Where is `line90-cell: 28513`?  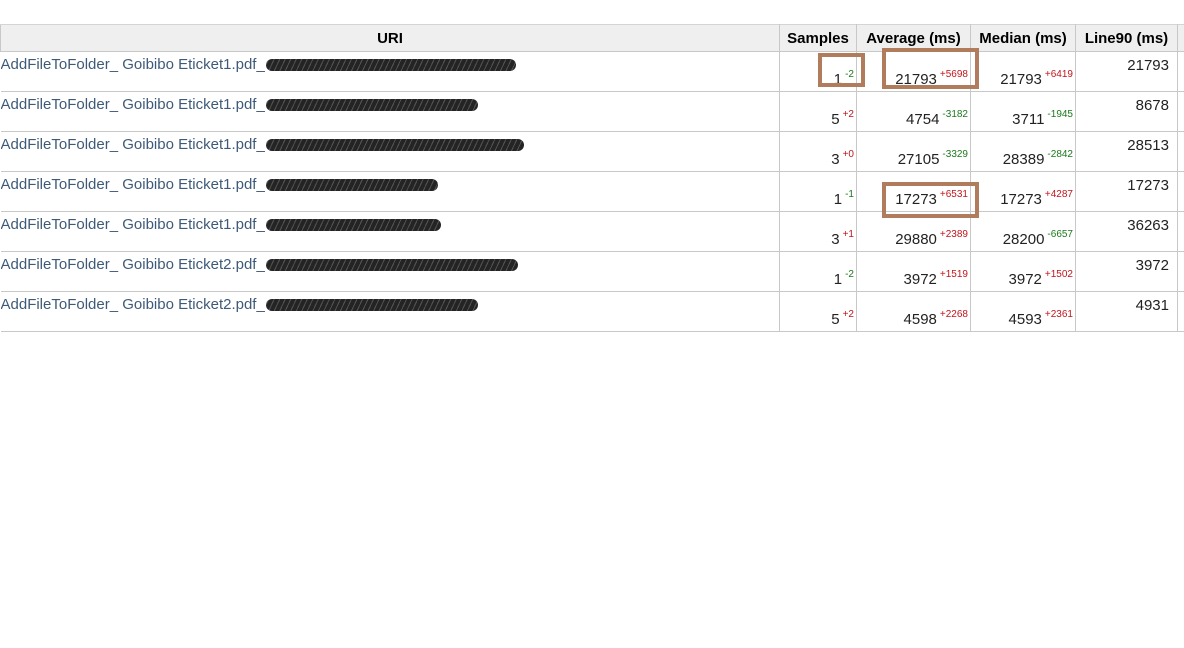
line90-cell: 28513 is located at coordinates (1126, 151).